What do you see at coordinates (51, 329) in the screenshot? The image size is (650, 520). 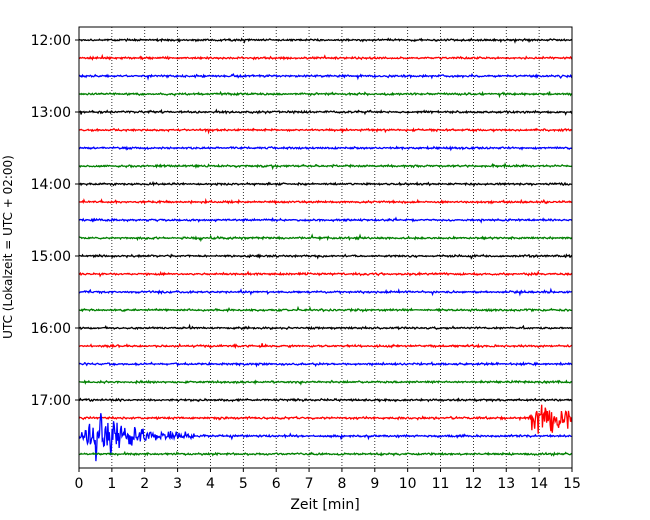 I see `y-tick-label: 16:00` at bounding box center [51, 329].